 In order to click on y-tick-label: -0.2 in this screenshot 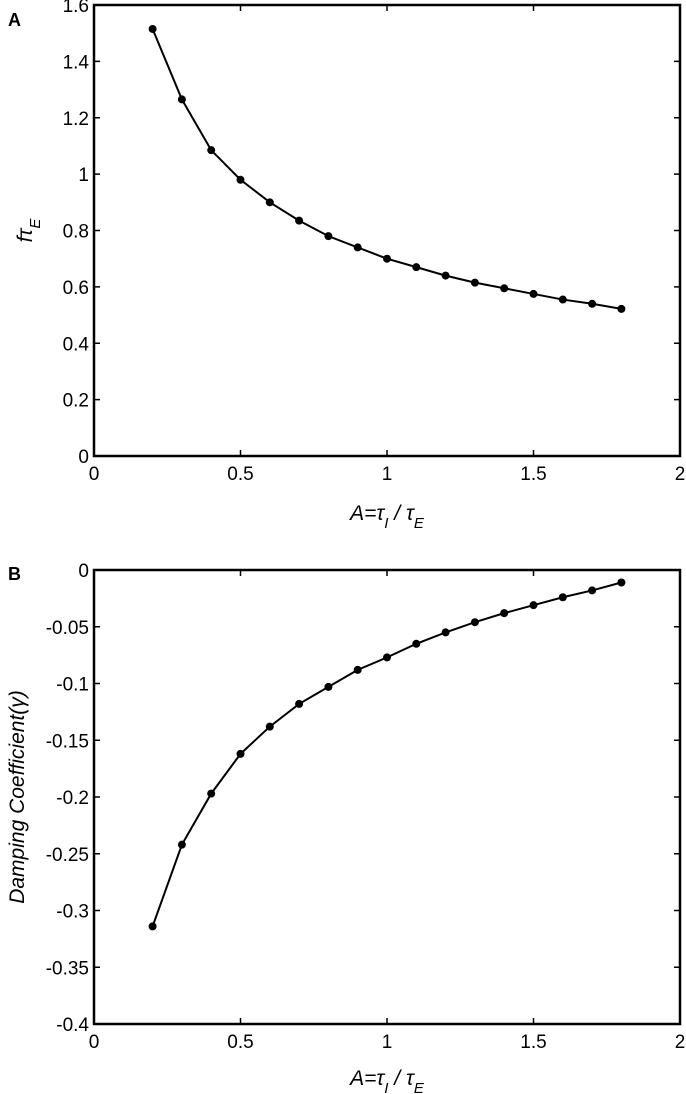, I will do `click(72, 798)`.